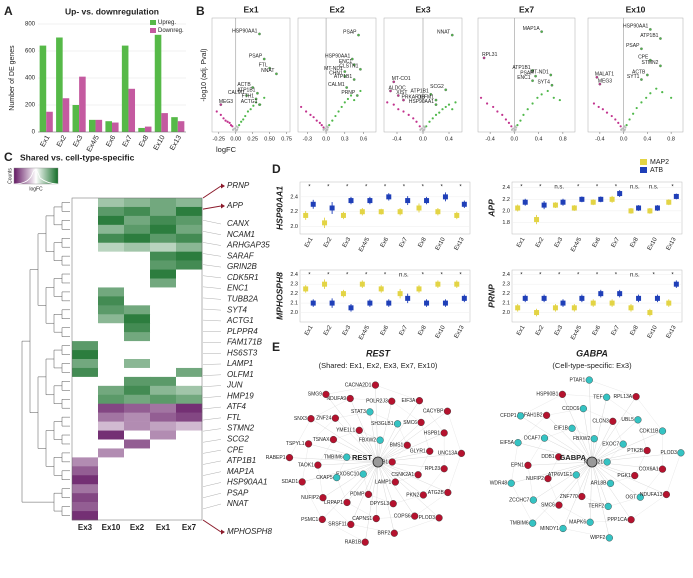 The width and height of the screenshot is (693, 578). What do you see at coordinates (491, 208) in the screenshot?
I see `chart-title: APP` at bounding box center [491, 208].